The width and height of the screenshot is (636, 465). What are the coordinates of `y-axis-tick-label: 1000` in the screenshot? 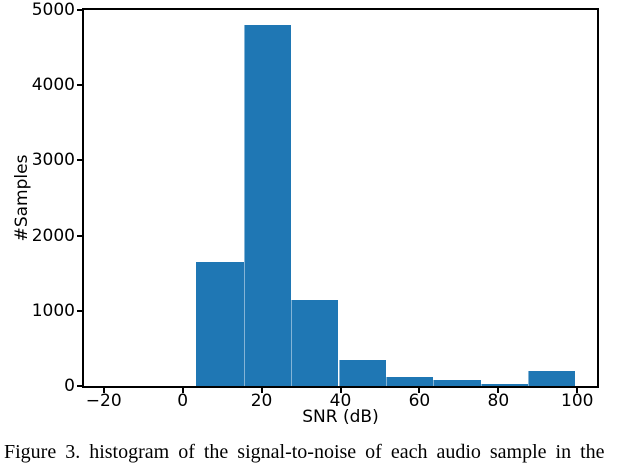 It's located at (53, 310).